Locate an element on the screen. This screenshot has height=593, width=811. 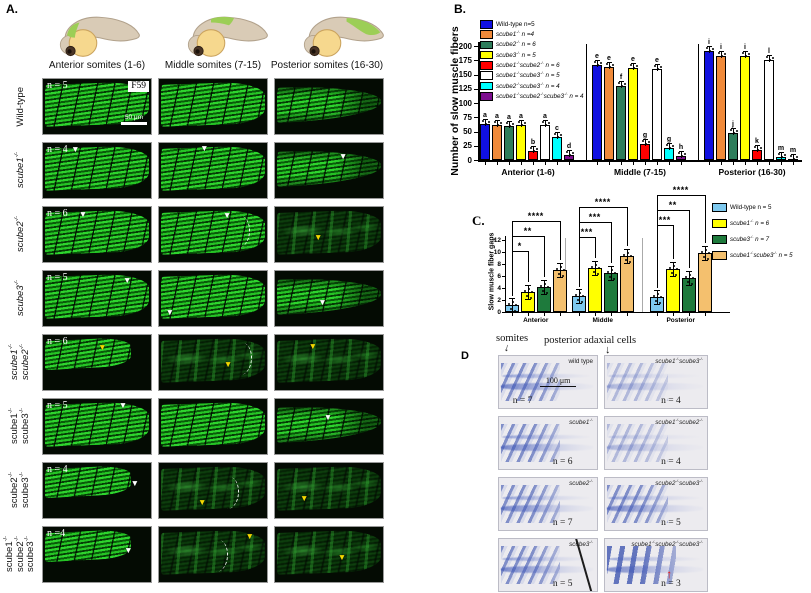
c-y-tick-label: 12 is located at coordinates (497, 240).